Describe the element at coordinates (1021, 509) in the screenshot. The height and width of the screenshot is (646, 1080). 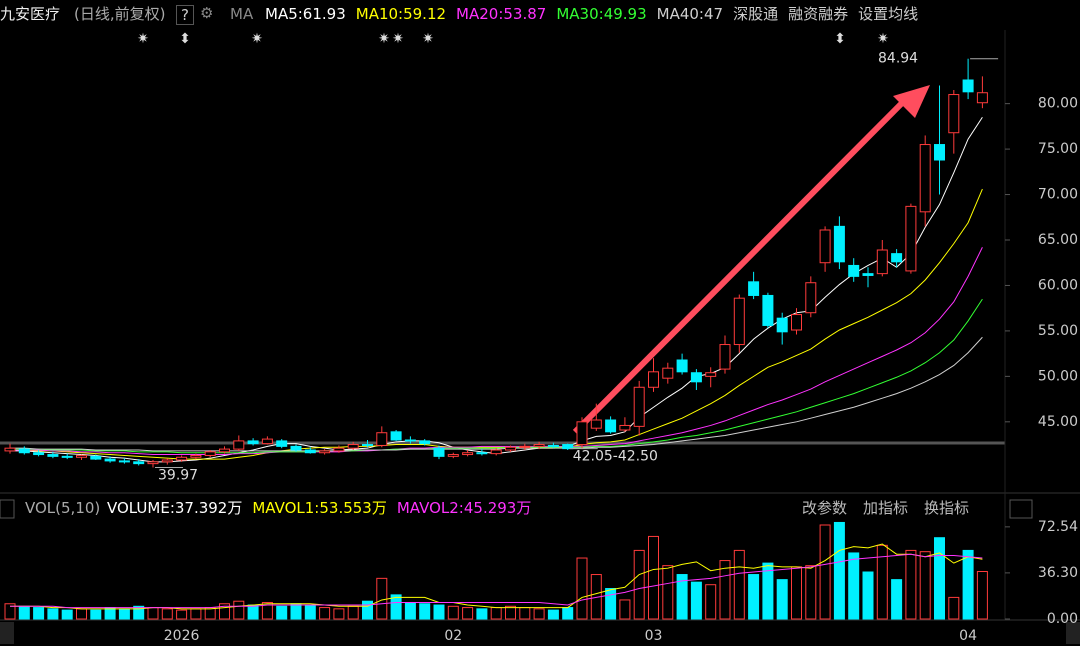
I see `panel-close` at that location.